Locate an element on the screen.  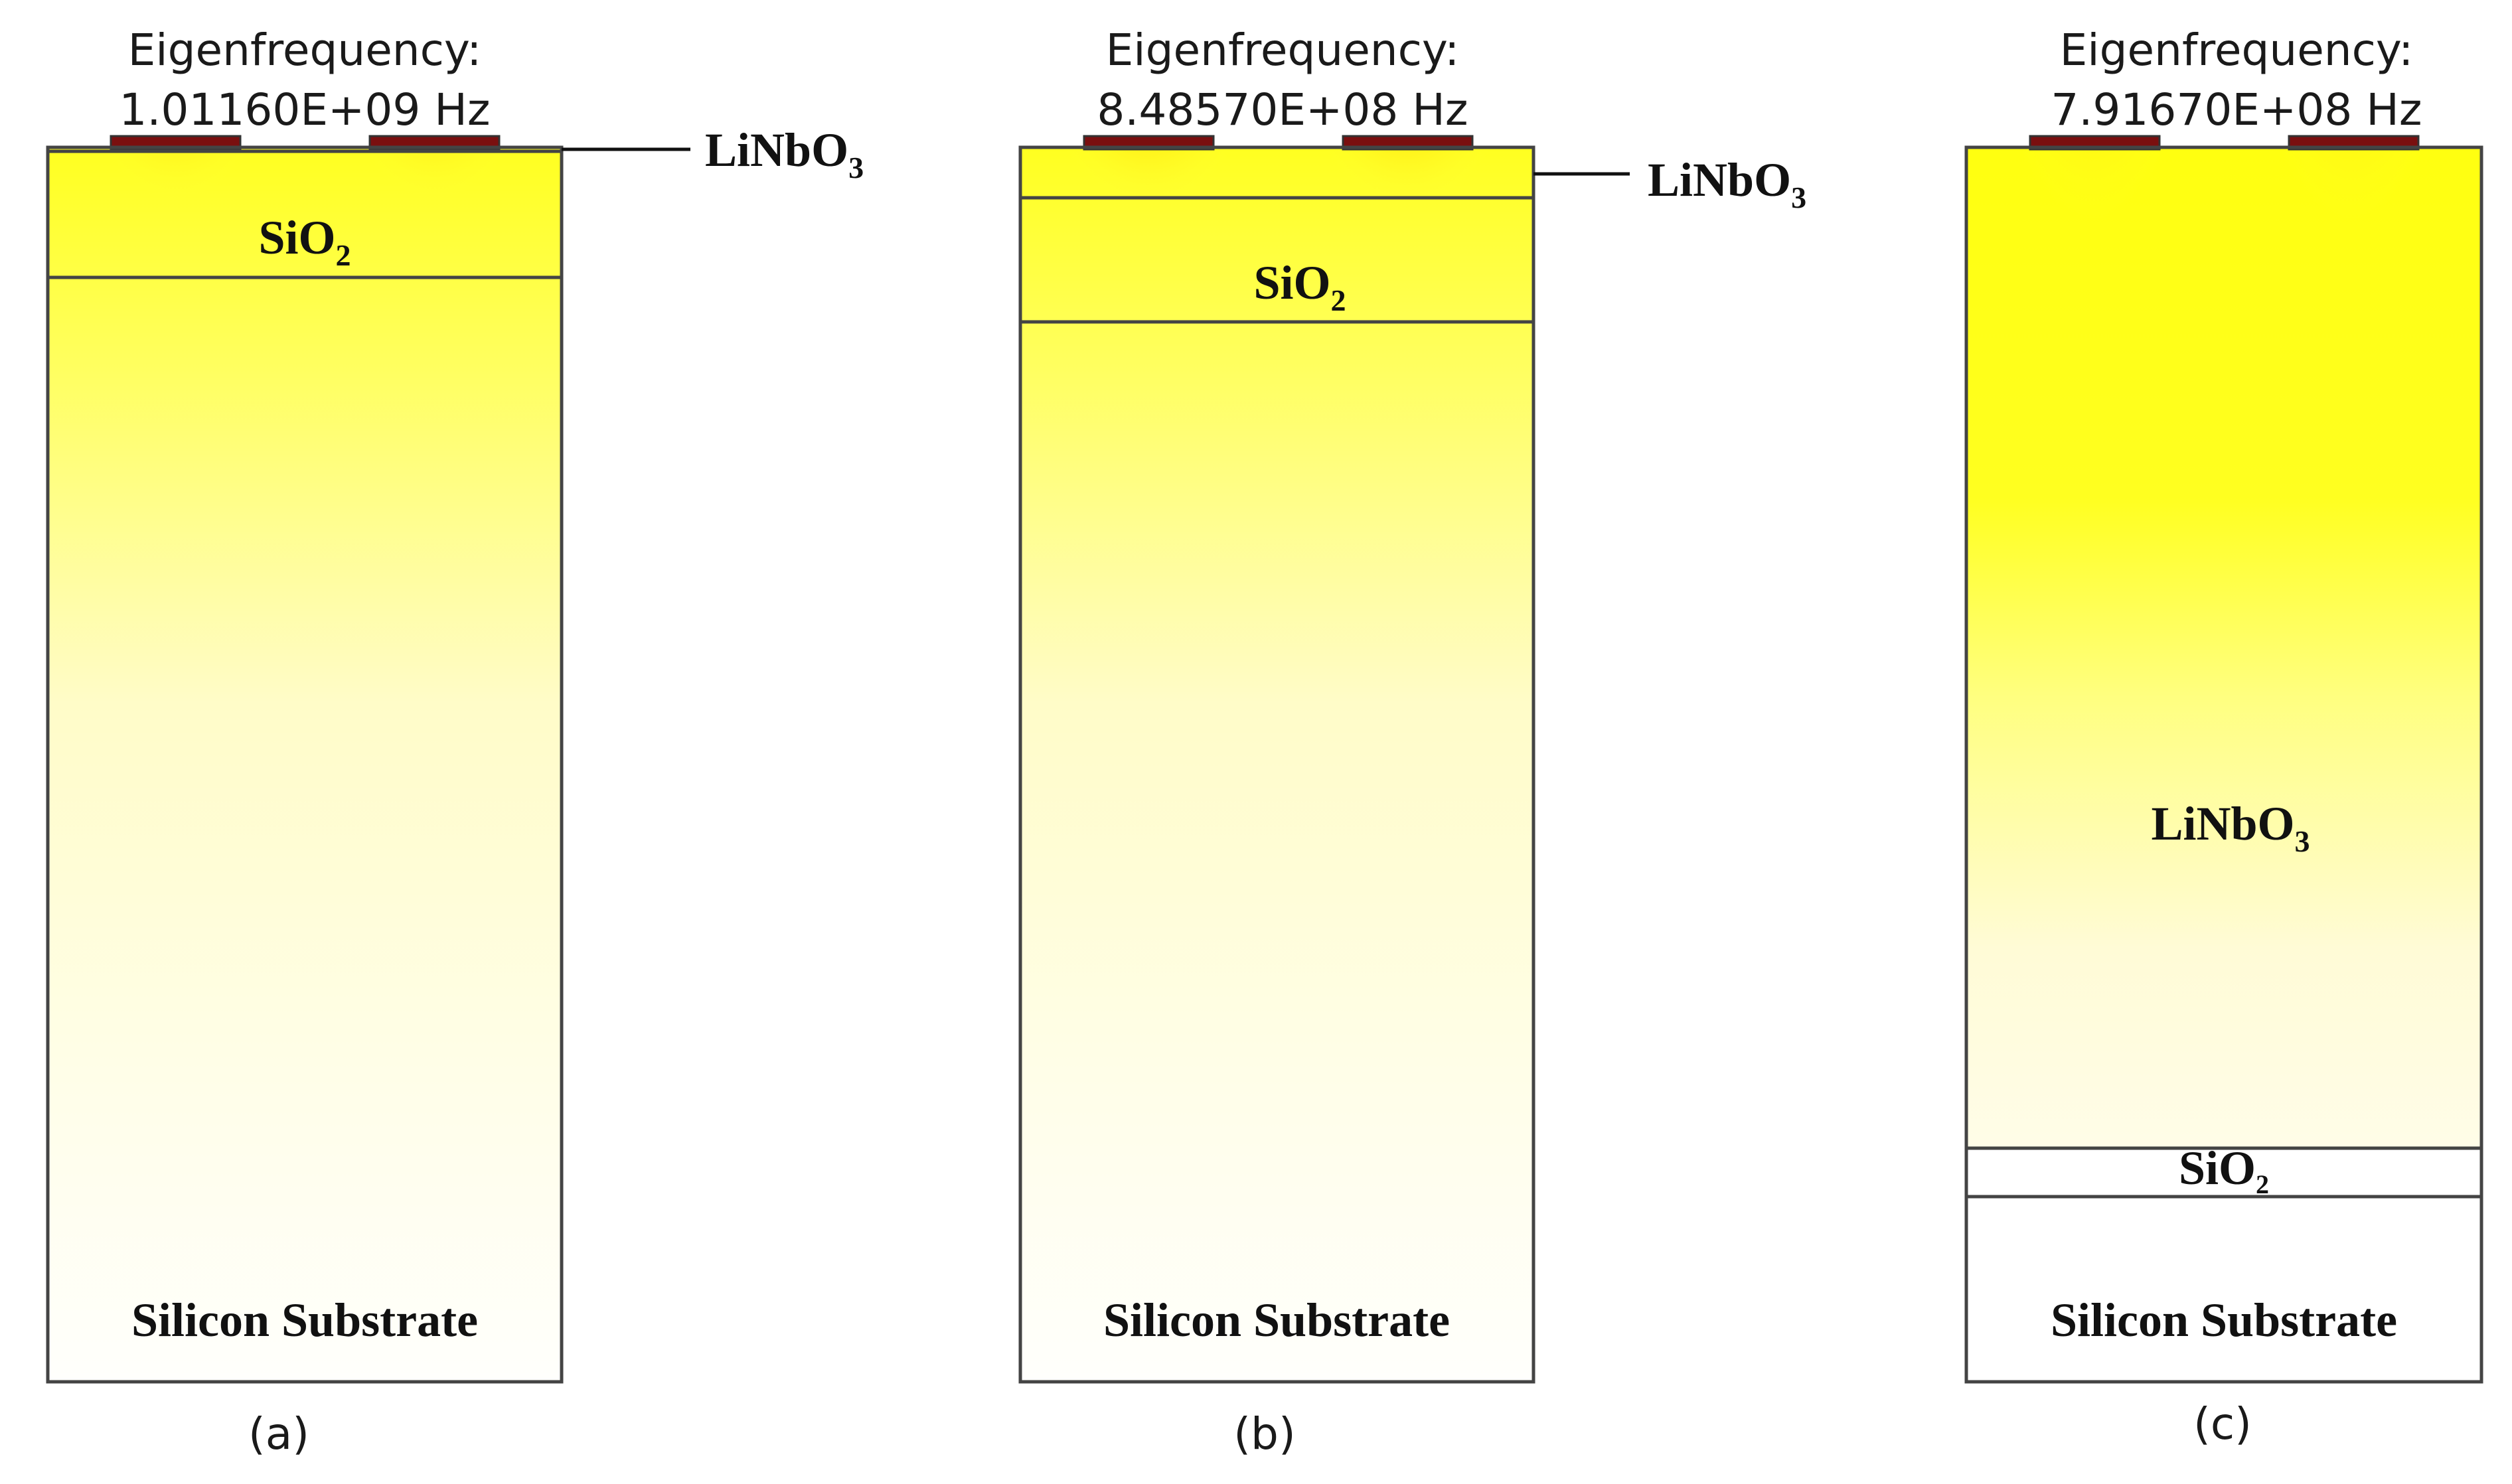
substrate-label-c: Silicon Substrate is located at coordinates (2224, 1320).